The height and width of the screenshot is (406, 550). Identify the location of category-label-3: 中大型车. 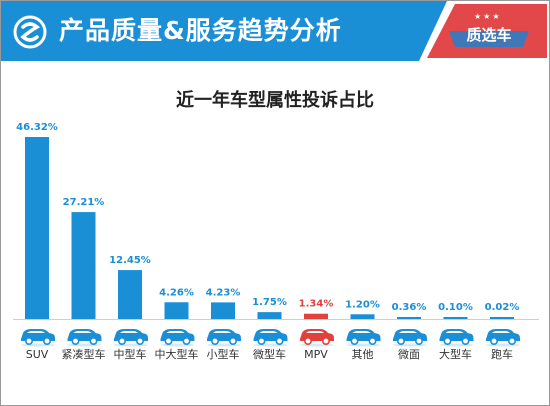
(177, 354).